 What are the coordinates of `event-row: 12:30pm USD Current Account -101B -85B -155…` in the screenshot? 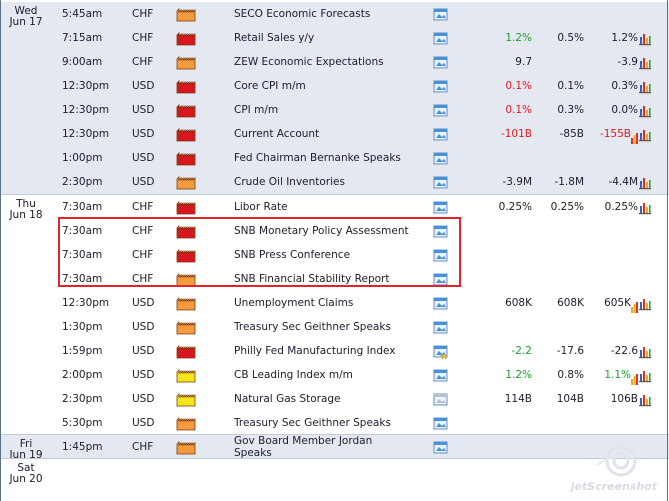 It's located at (359, 134).